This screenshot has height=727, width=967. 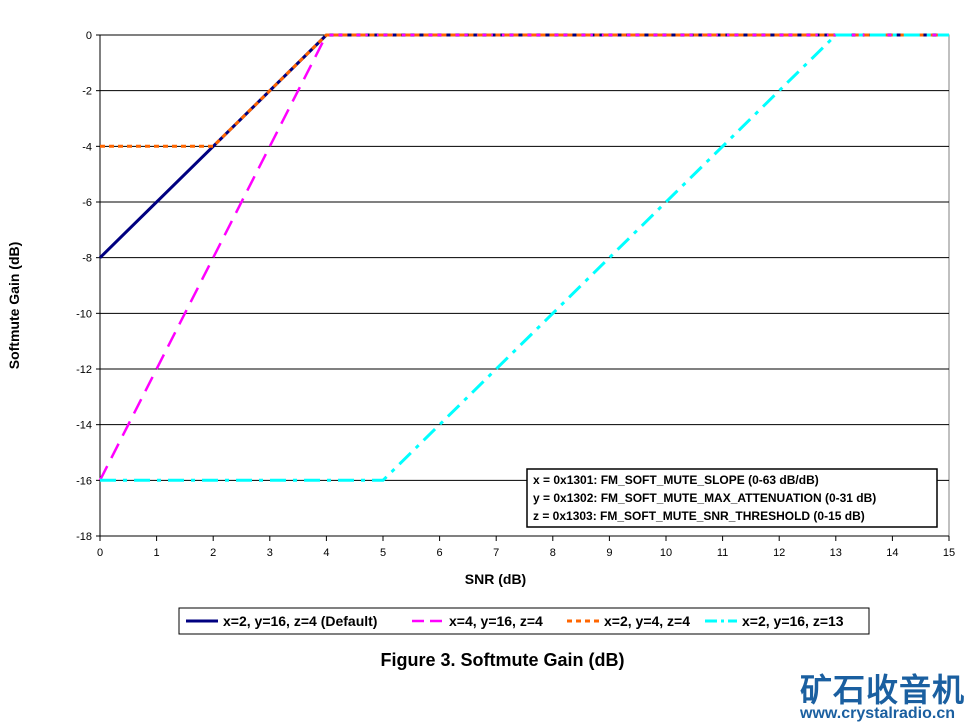 I want to click on y-tick-label: -8, so click(x=87, y=259).